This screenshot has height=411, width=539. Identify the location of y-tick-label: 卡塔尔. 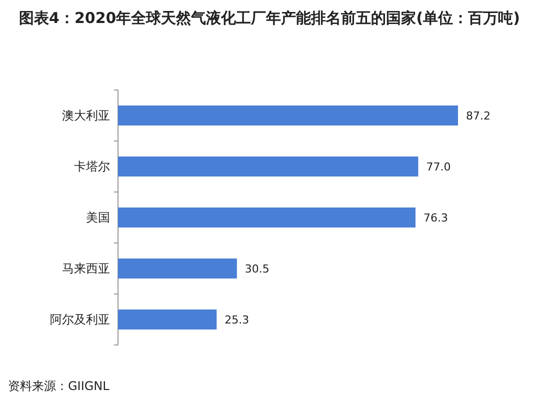
(92, 167).